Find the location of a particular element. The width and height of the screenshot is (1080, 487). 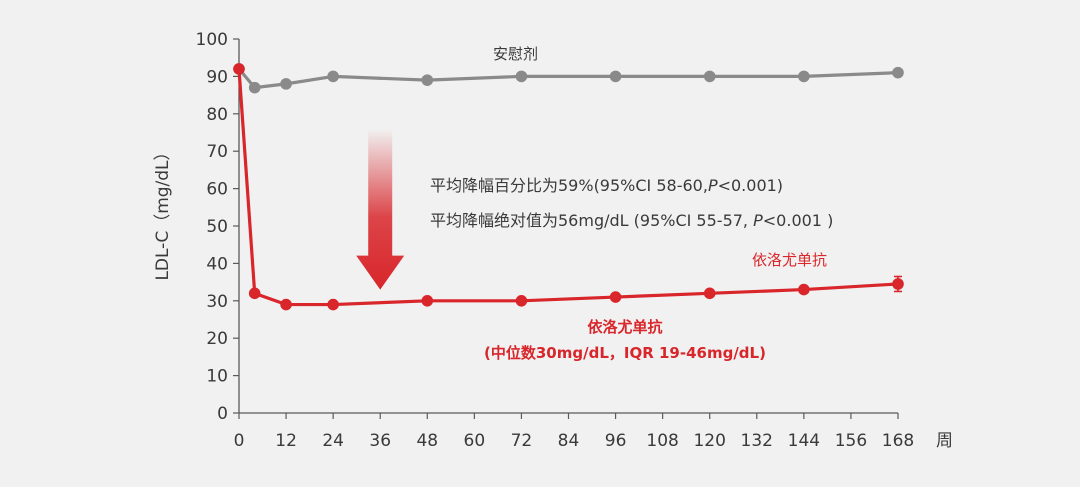

y-tick-label: 70 is located at coordinates (217, 152).